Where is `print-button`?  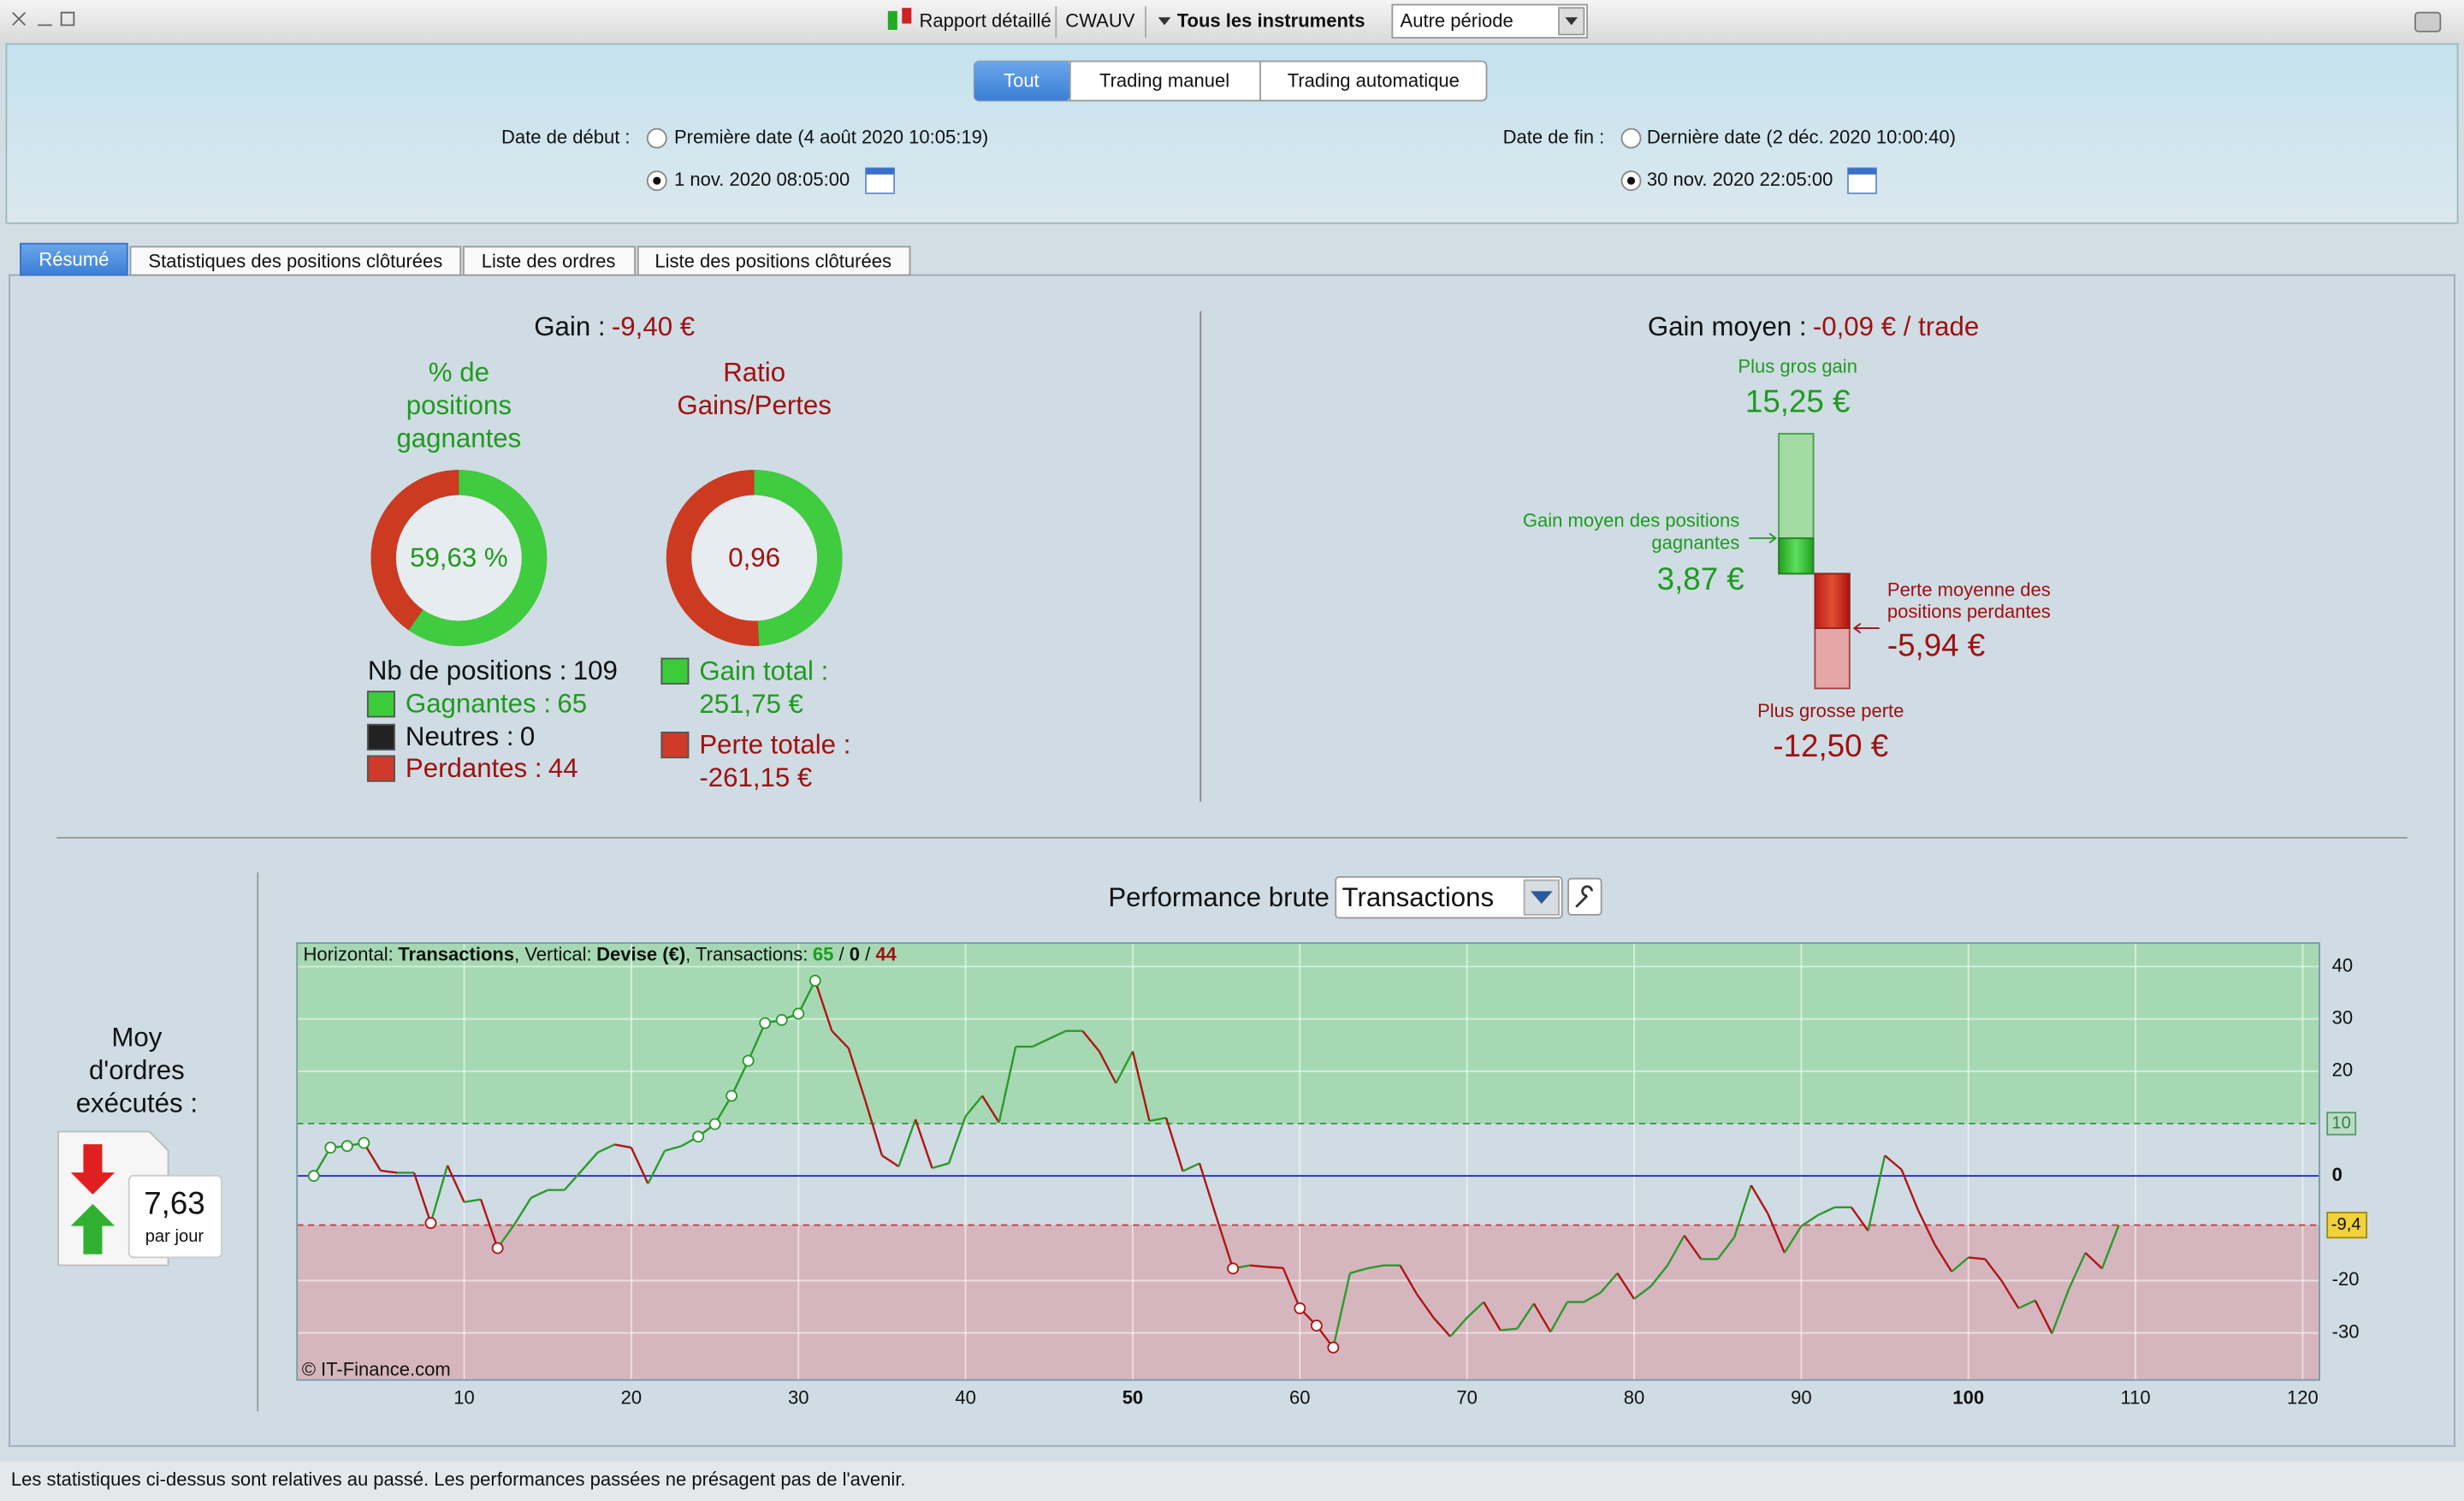 print-button is located at coordinates (2428, 22).